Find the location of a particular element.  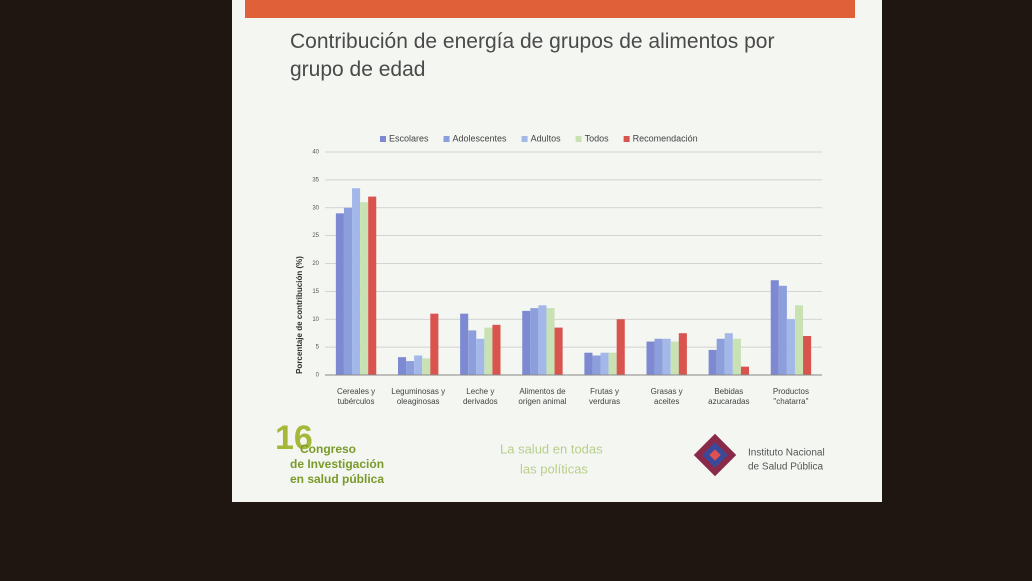

congress-number: 16 is located at coordinates (294, 438).